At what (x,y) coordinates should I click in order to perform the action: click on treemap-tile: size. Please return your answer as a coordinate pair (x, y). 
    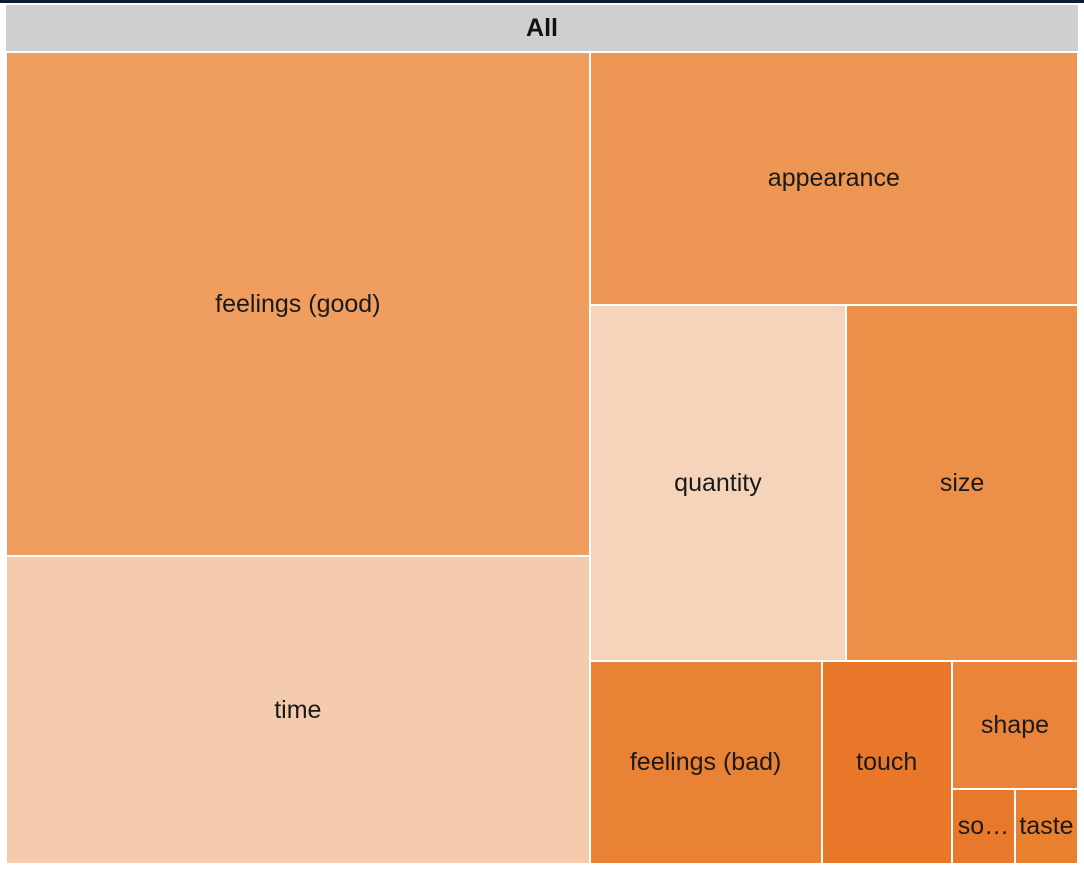
    Looking at the image, I should click on (962, 483).